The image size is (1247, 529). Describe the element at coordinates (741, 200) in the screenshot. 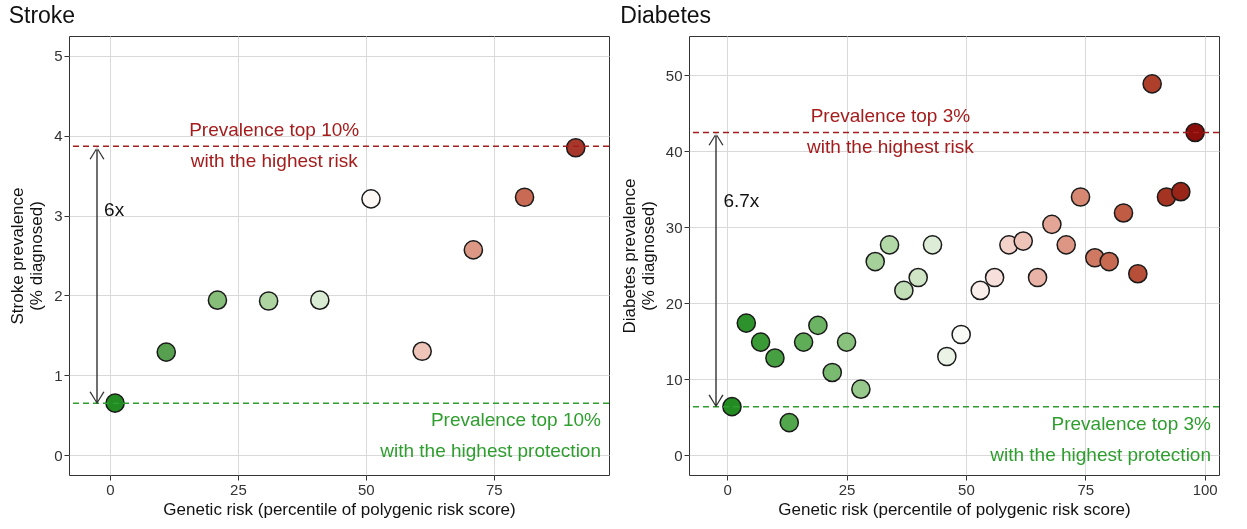

I see `annotation: 6.7x` at that location.